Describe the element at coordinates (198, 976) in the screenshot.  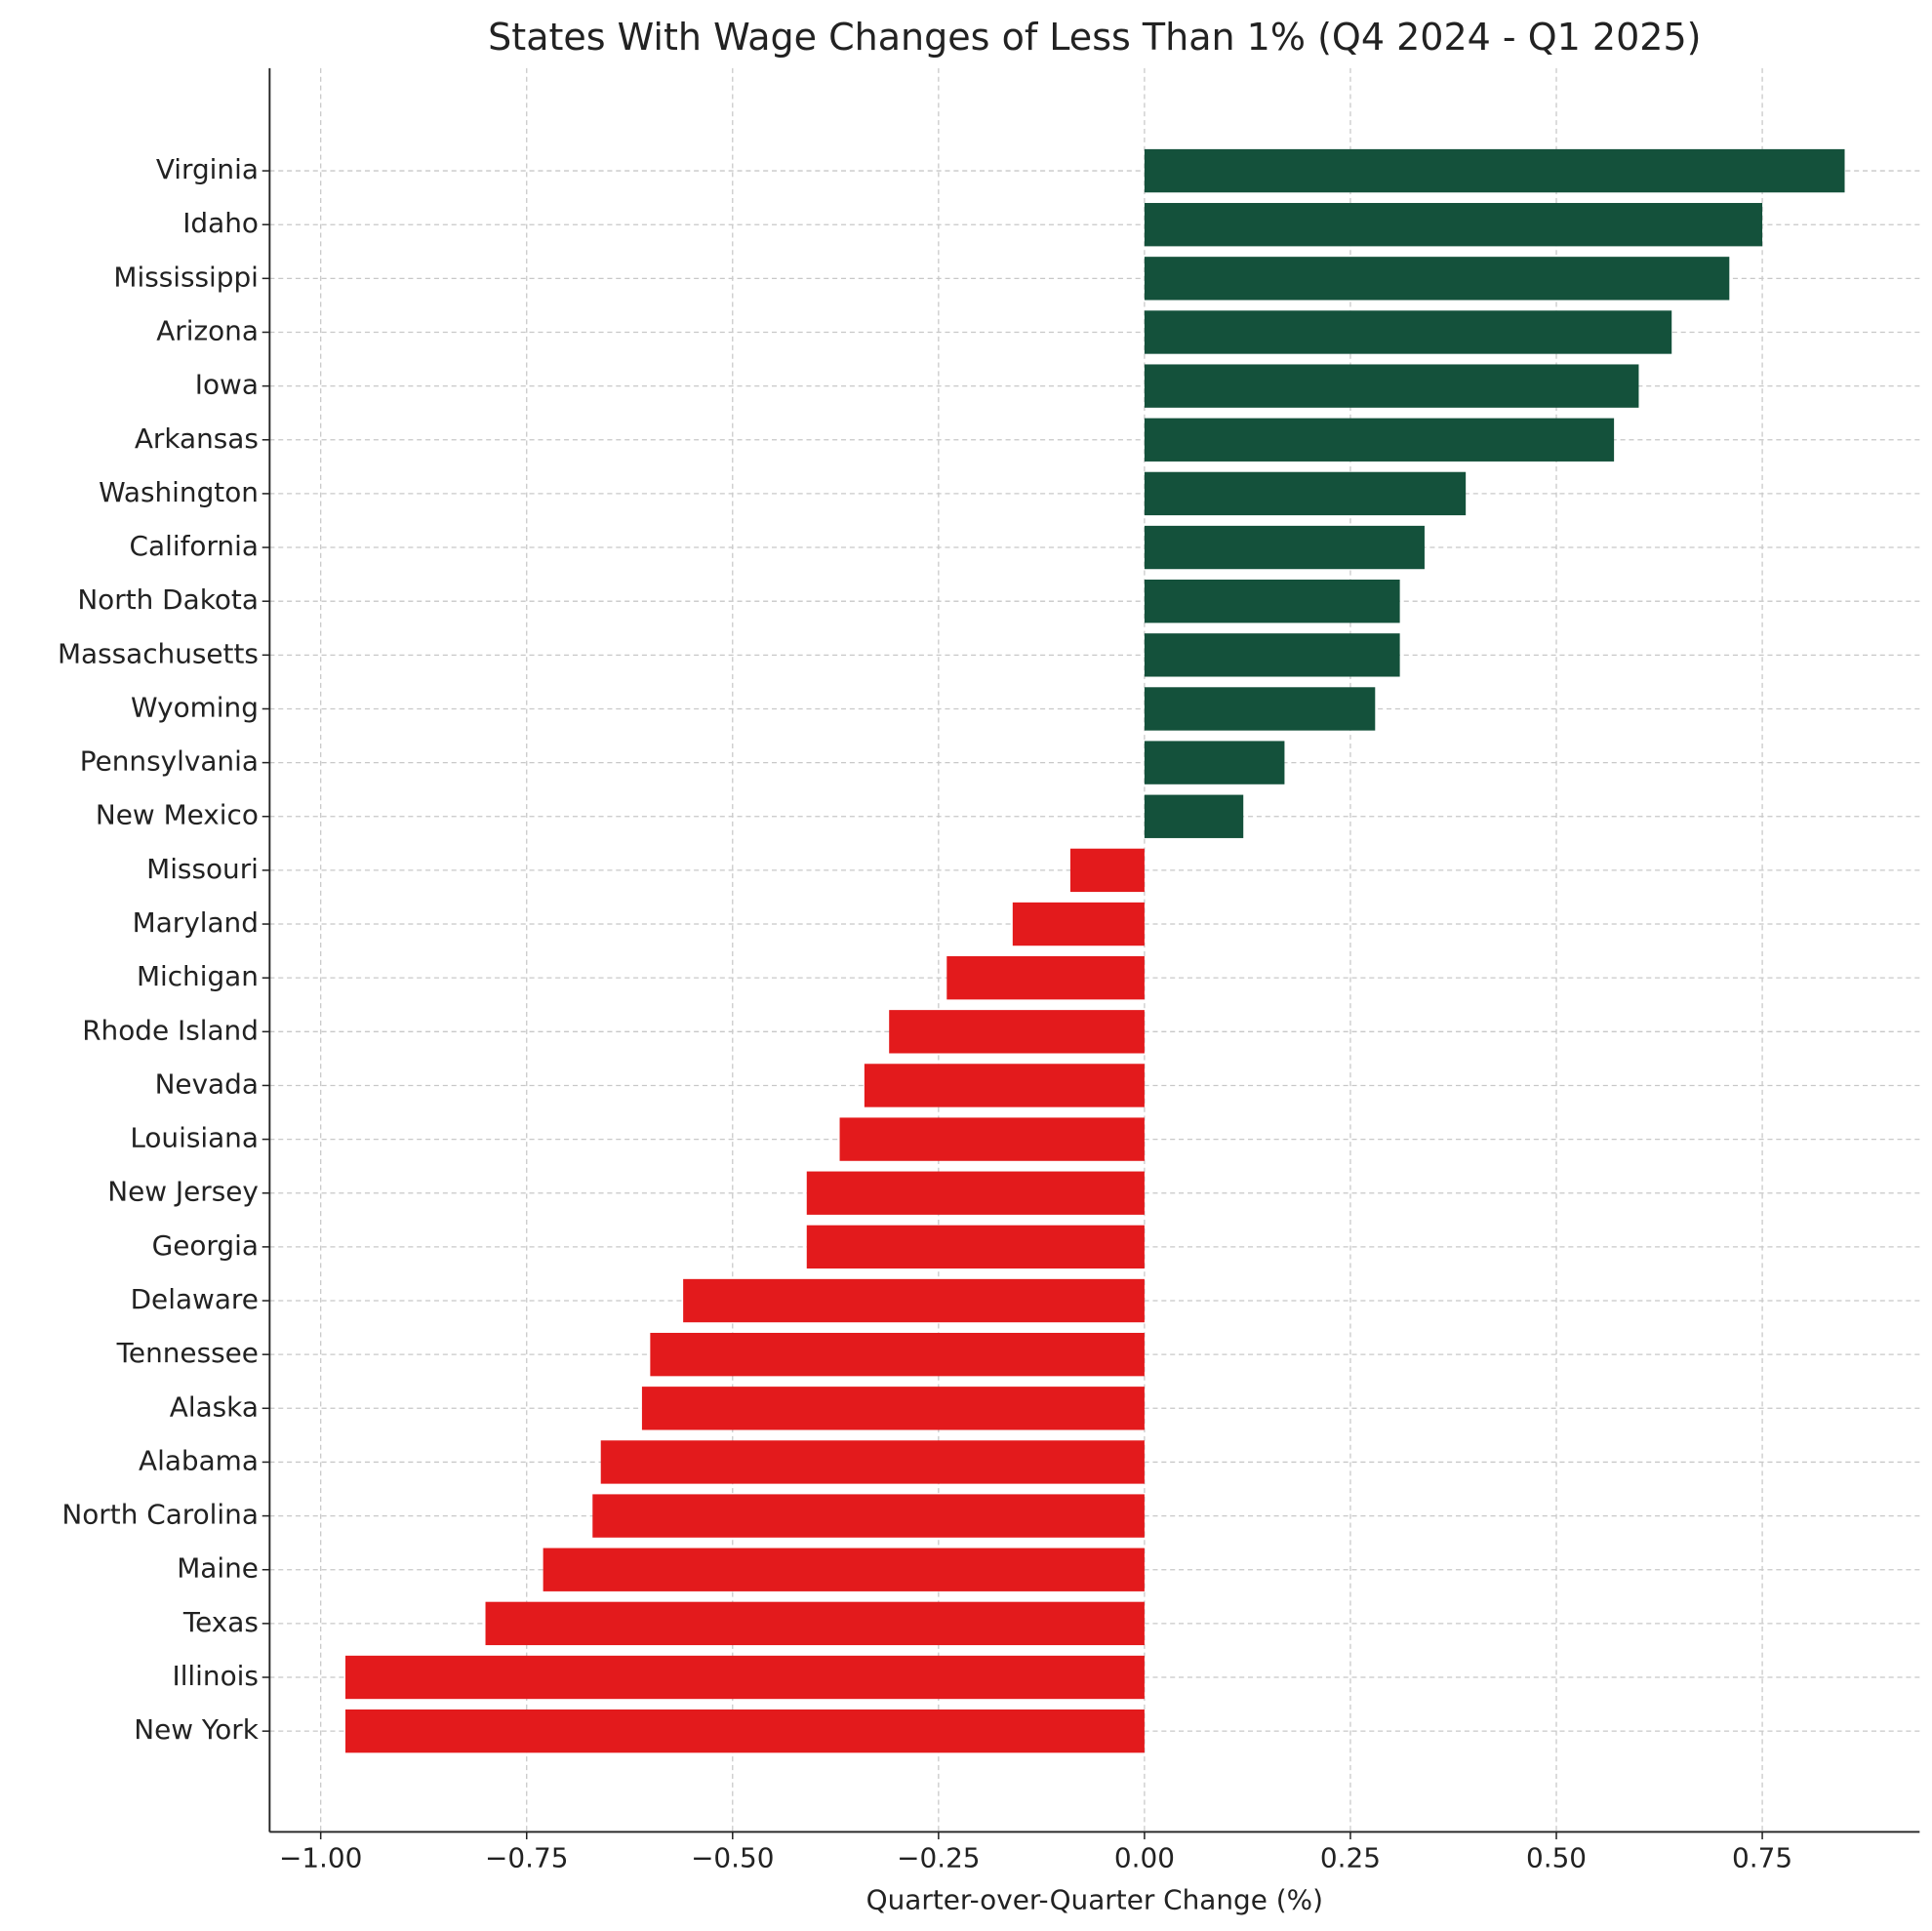
I see `y-tick-label: Michigan` at that location.